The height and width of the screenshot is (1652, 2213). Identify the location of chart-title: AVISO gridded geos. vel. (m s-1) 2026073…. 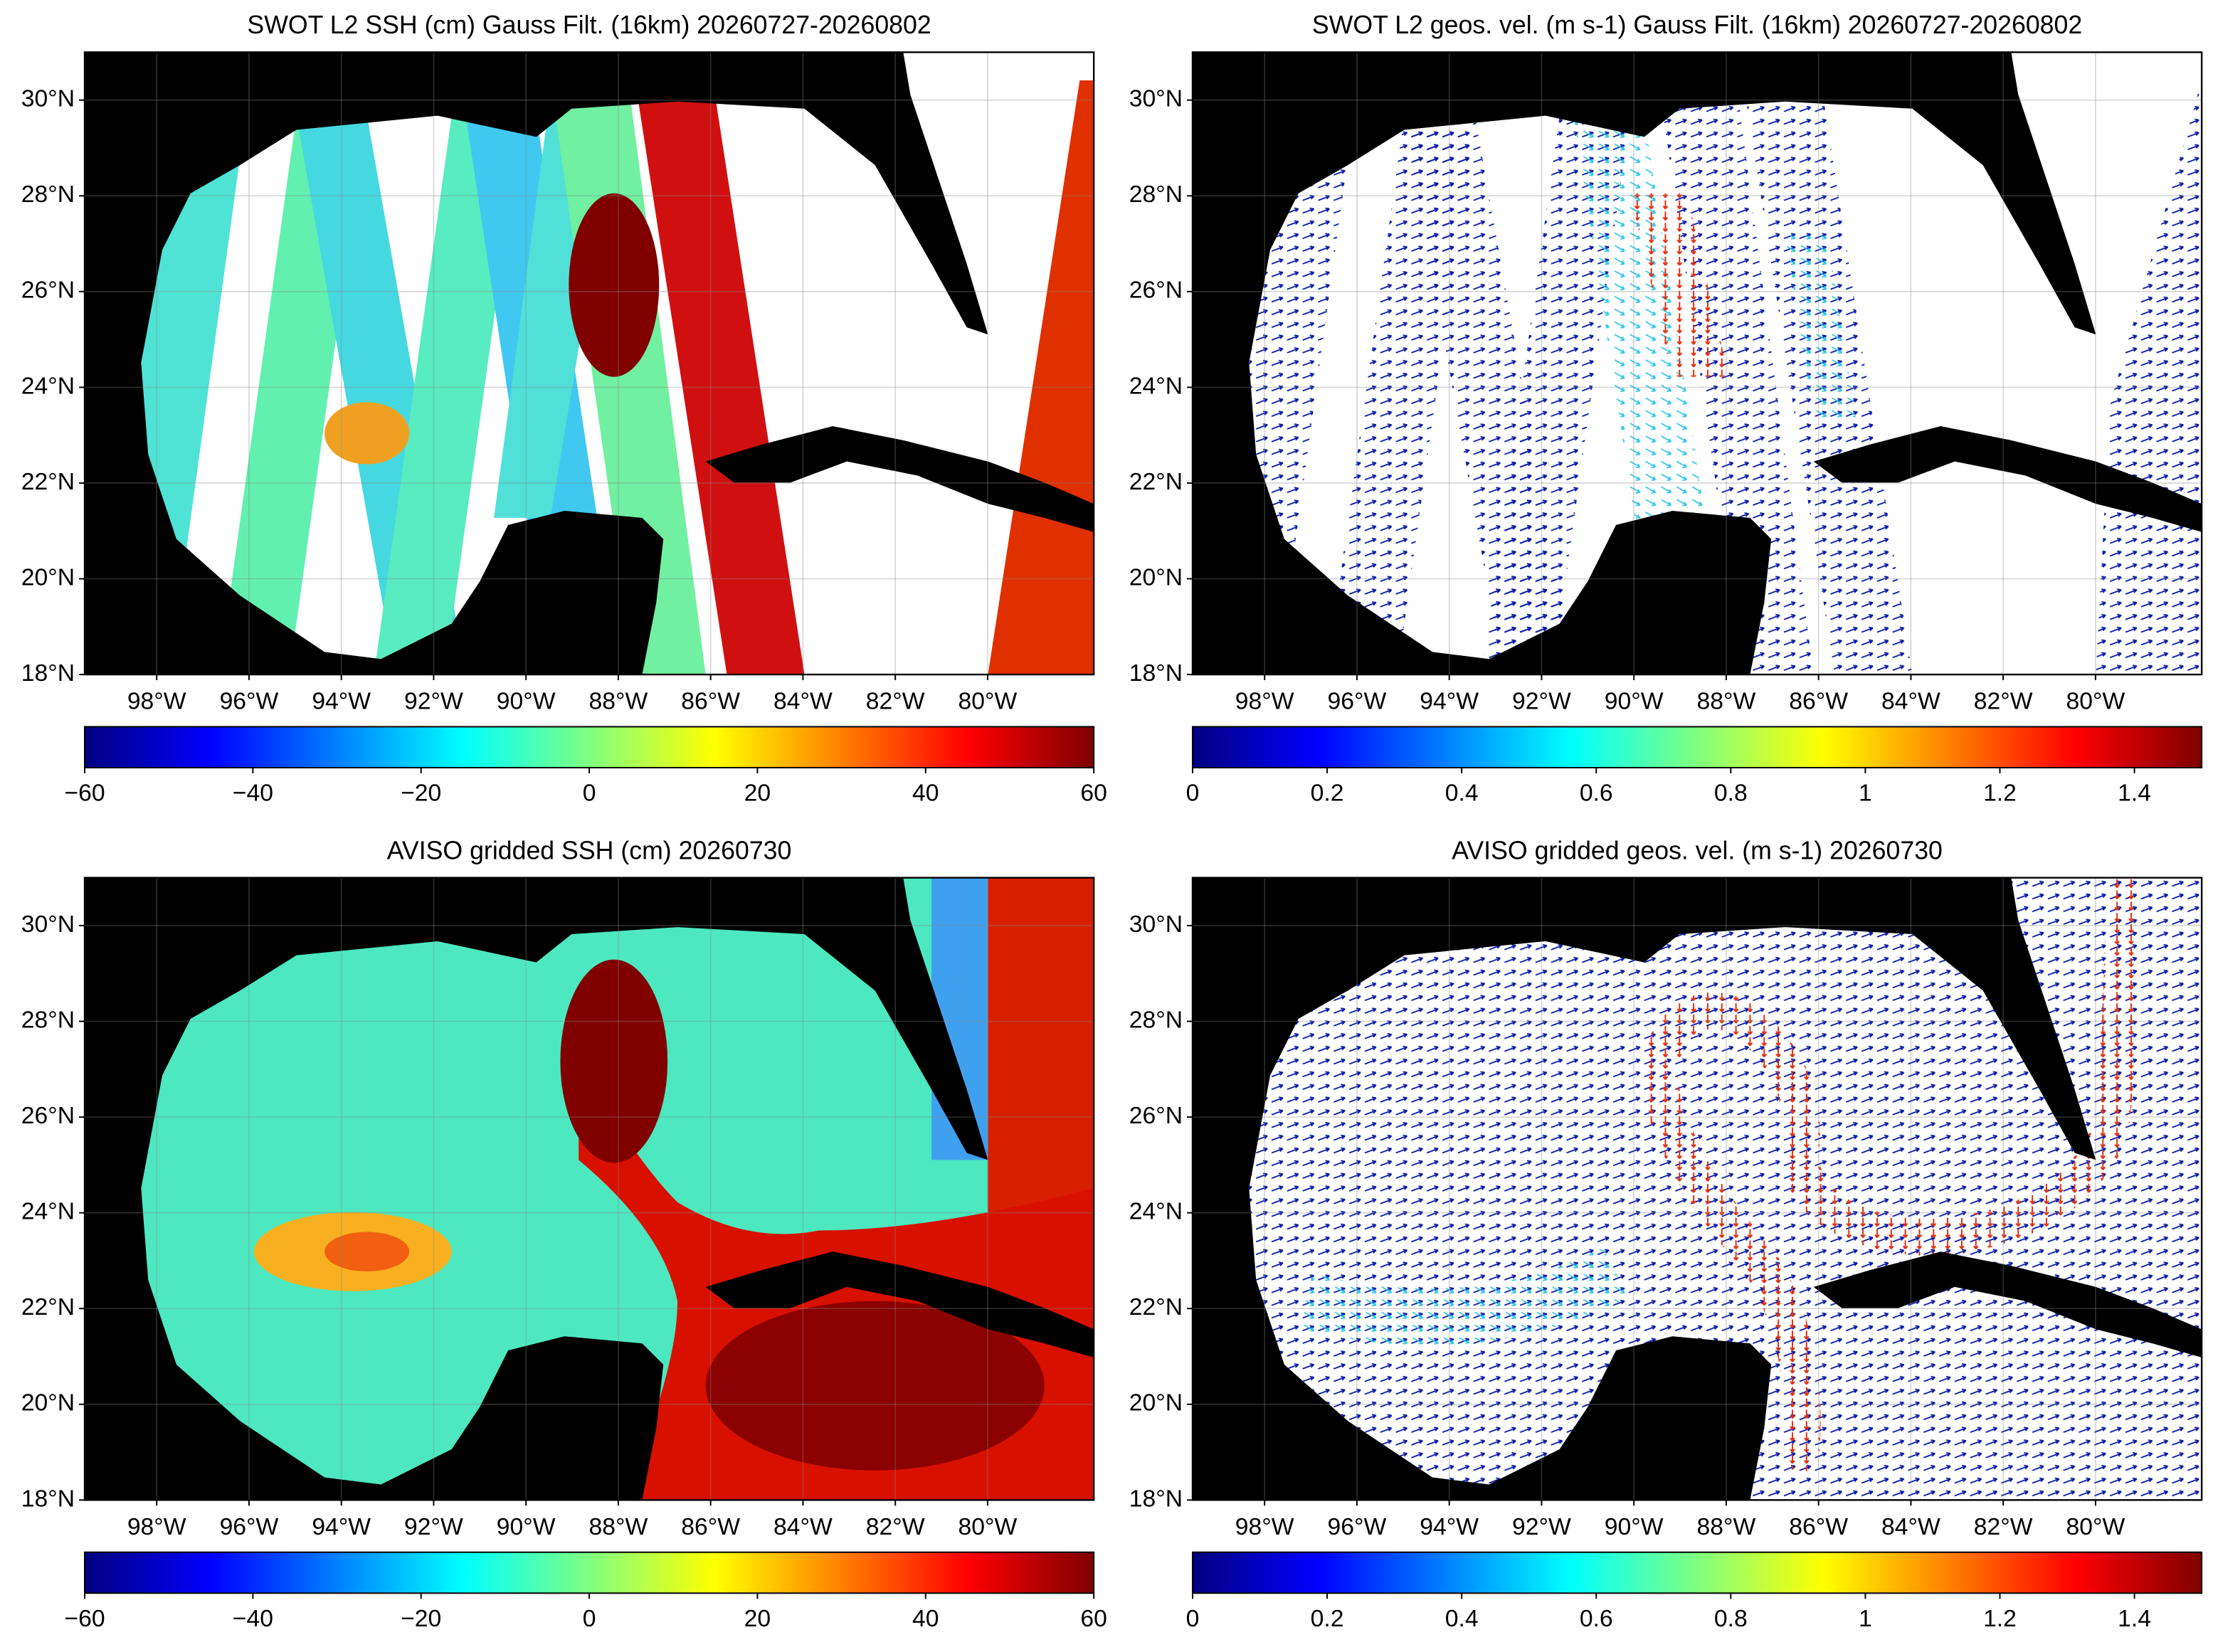
(1697, 850).